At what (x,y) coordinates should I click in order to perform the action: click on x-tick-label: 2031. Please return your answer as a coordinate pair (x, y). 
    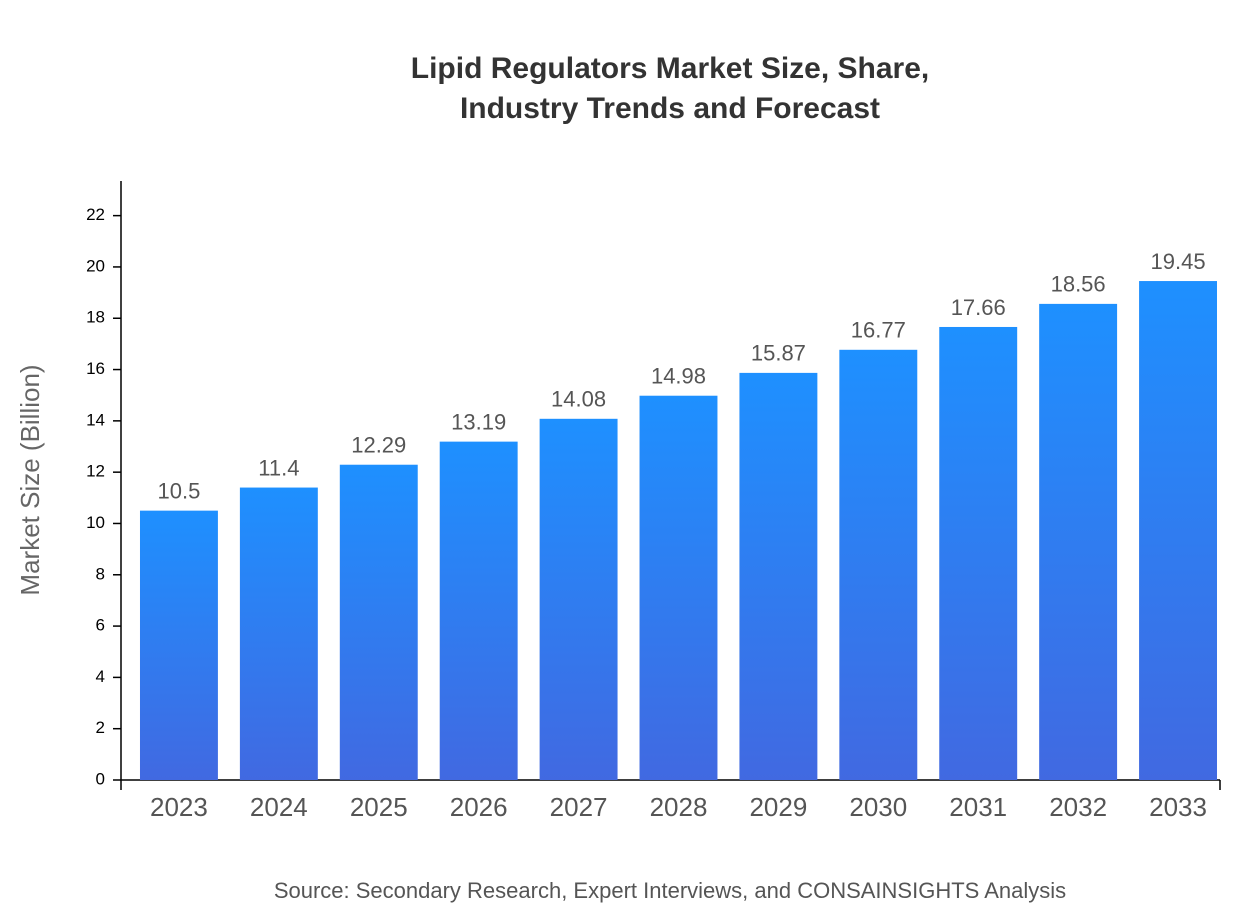
    Looking at the image, I should click on (978, 807).